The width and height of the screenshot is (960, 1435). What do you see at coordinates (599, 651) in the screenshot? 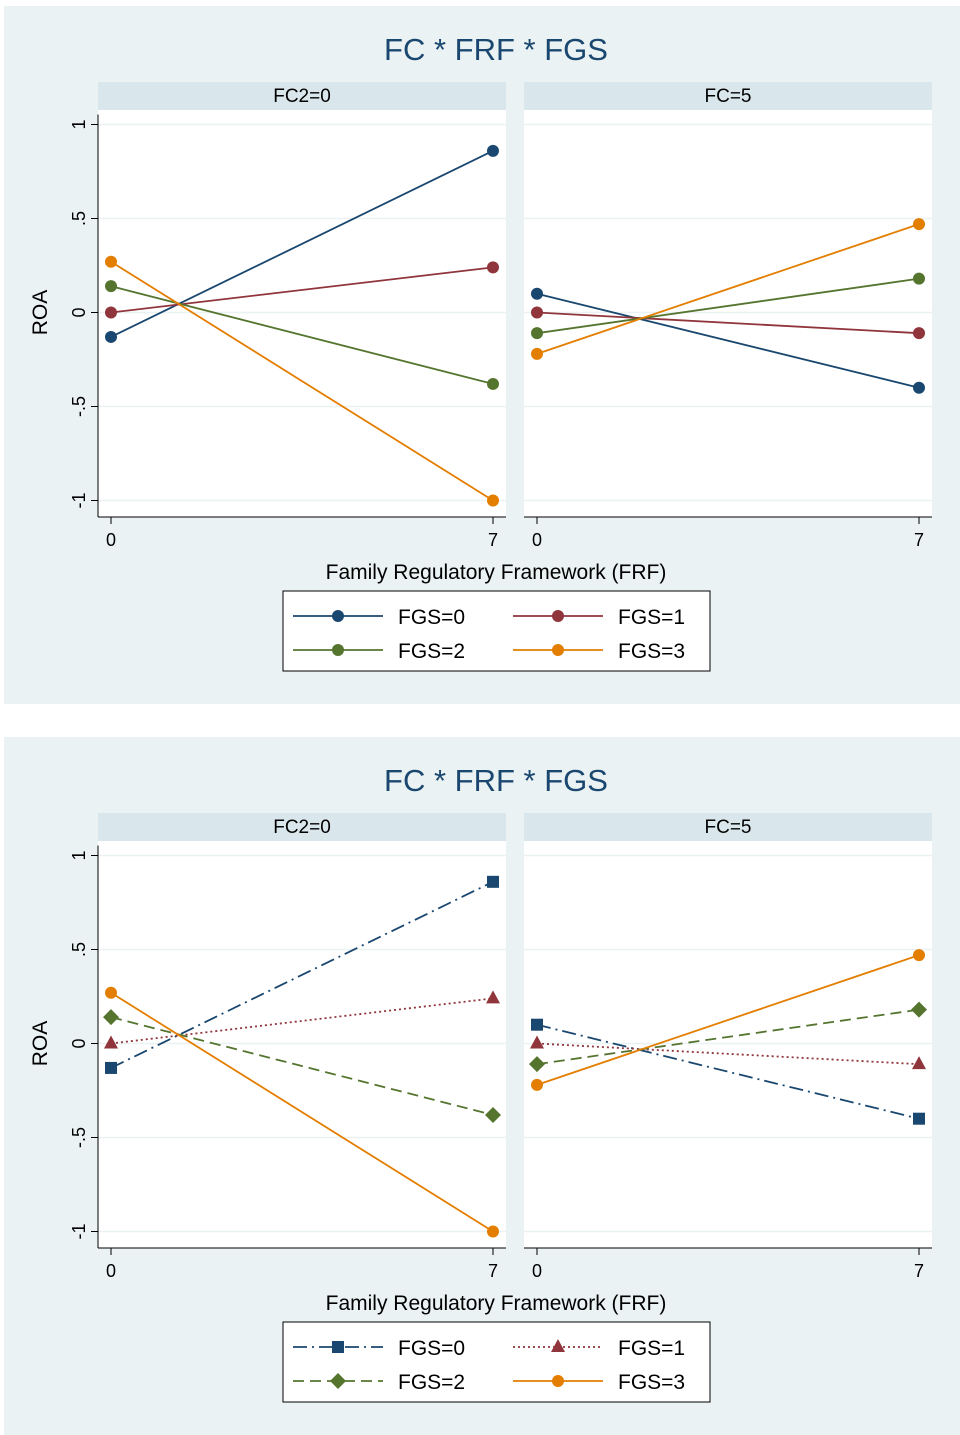
I see `legend-item-3: FGS=3` at bounding box center [599, 651].